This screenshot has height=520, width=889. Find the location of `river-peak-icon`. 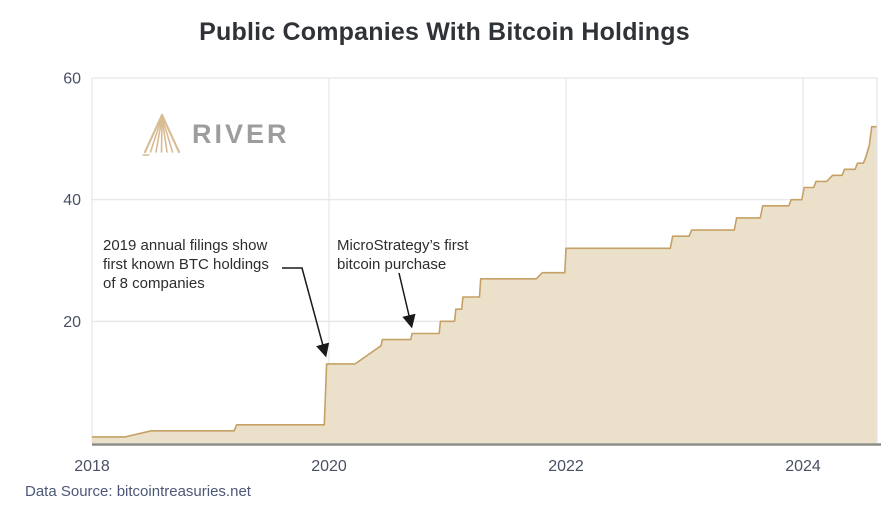

river-peak-icon is located at coordinates (161, 134).